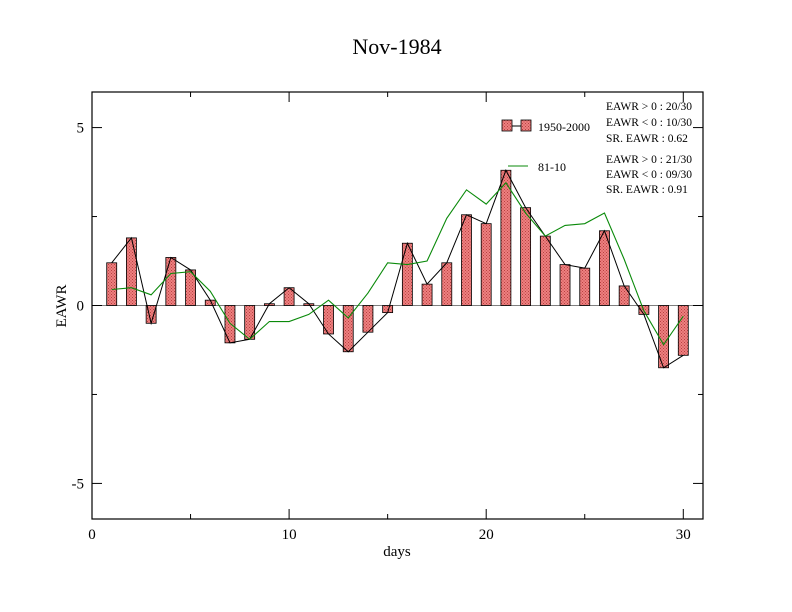 The height and width of the screenshot is (612, 792). I want to click on annotation-1-positive: EAWR > 0 : 20/30, so click(649, 107).